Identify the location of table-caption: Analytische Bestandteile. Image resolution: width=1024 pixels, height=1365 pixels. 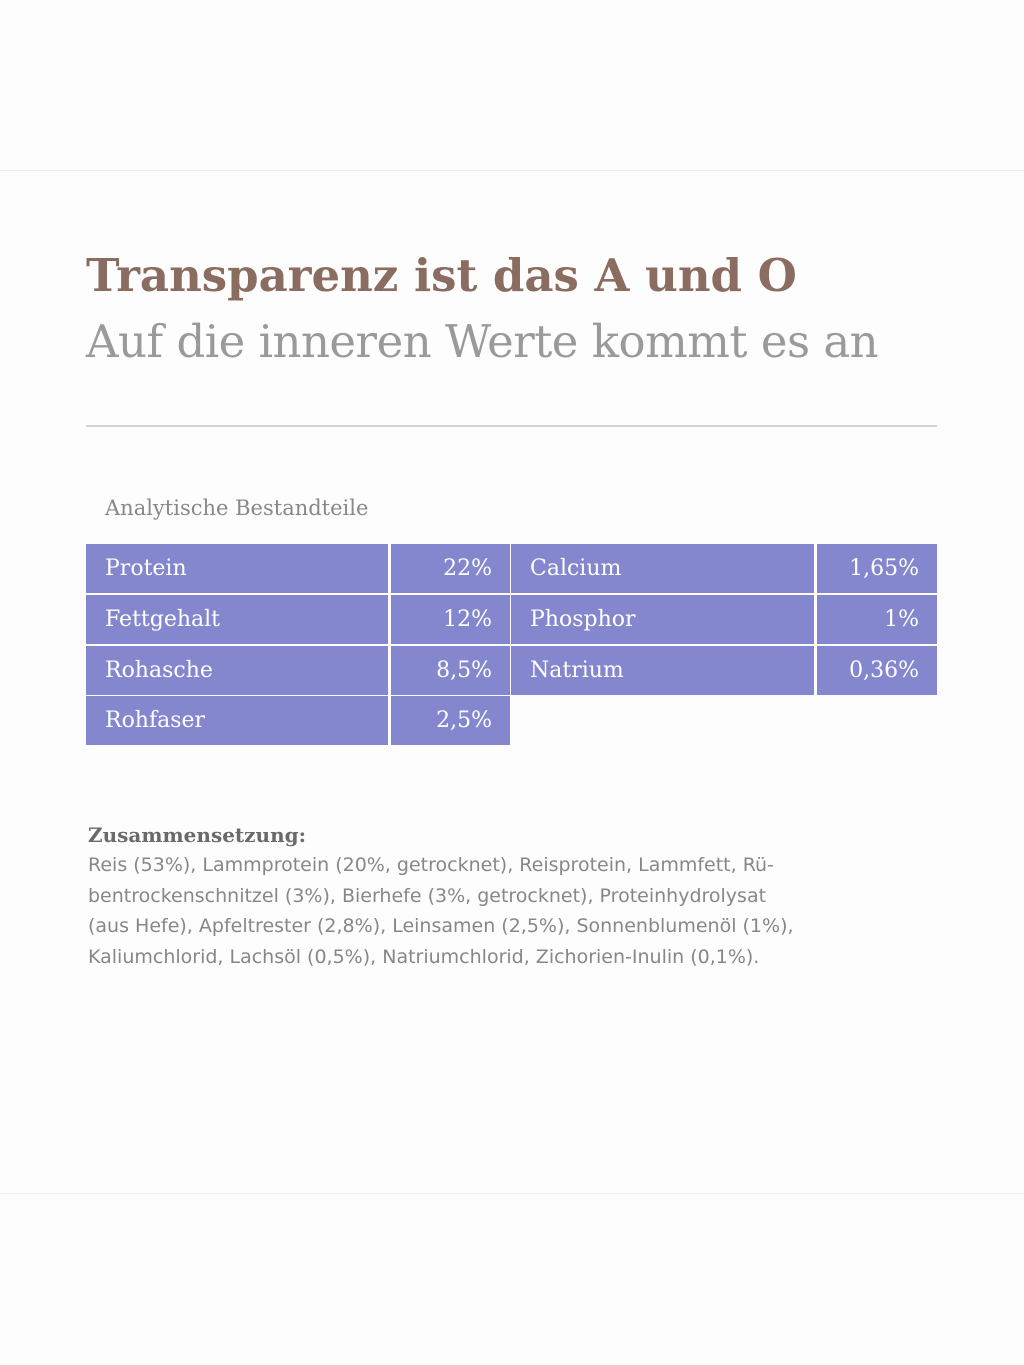
(237, 508).